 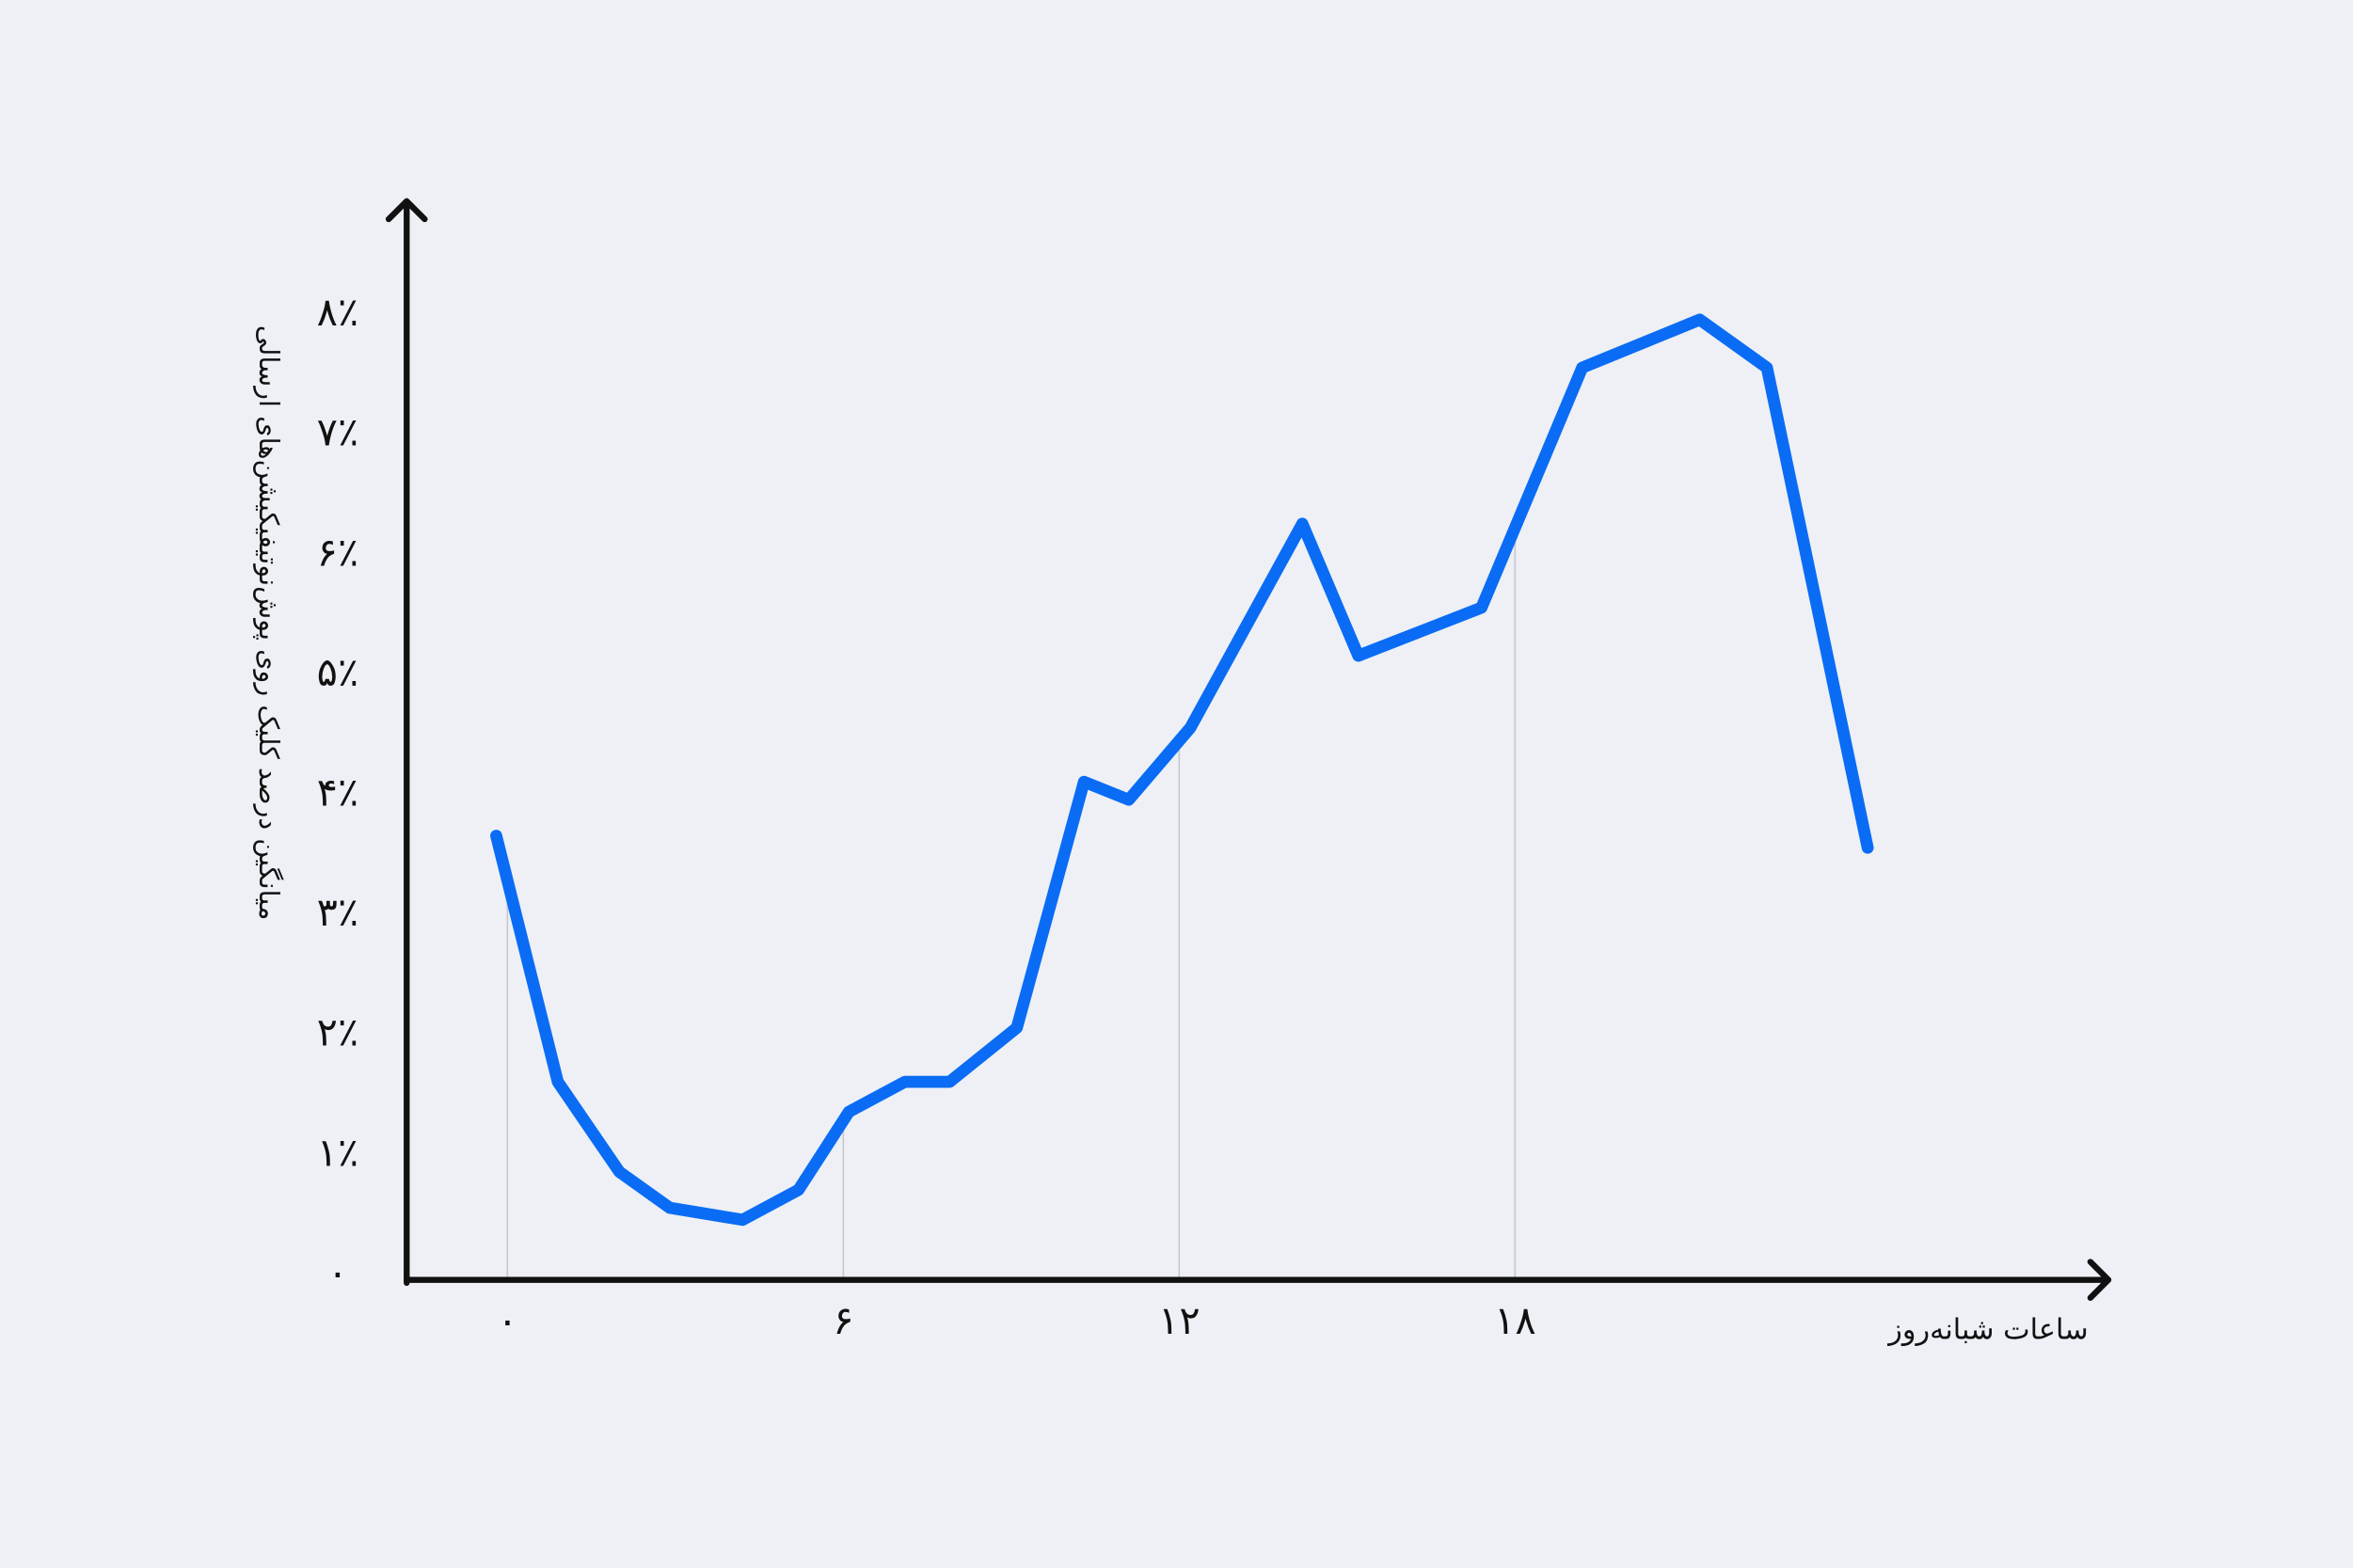 I want to click on y-tick-label: ۷٪, so click(x=338, y=433).